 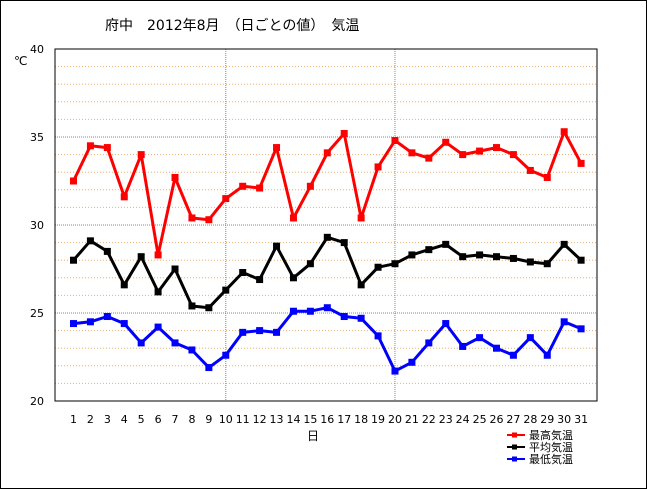 I want to click on x-tick-label: 21, so click(x=412, y=419).